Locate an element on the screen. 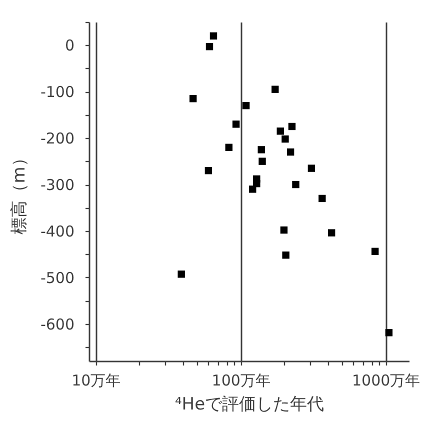 Image resolution: width=428 pixels, height=422 pixels. y-axis-title: 標高（m） is located at coordinates (19, 192).